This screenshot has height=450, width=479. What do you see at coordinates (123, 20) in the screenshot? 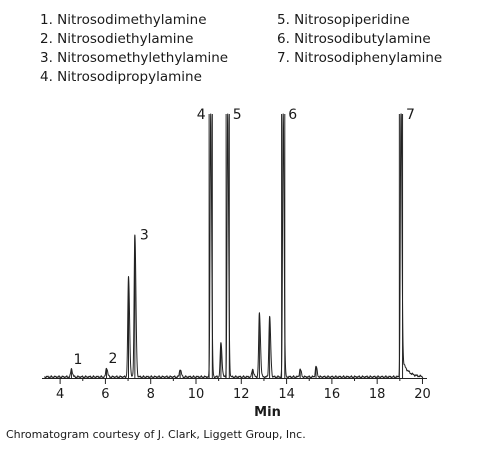
I see `legend-entry: 1. Nitrosodimethylamine` at bounding box center [123, 20].